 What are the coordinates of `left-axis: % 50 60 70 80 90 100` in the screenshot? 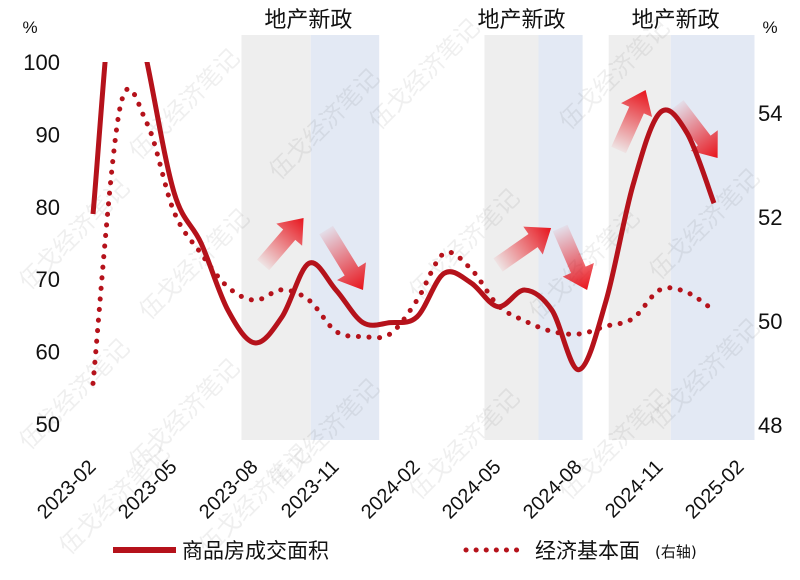 It's located at (41, 227).